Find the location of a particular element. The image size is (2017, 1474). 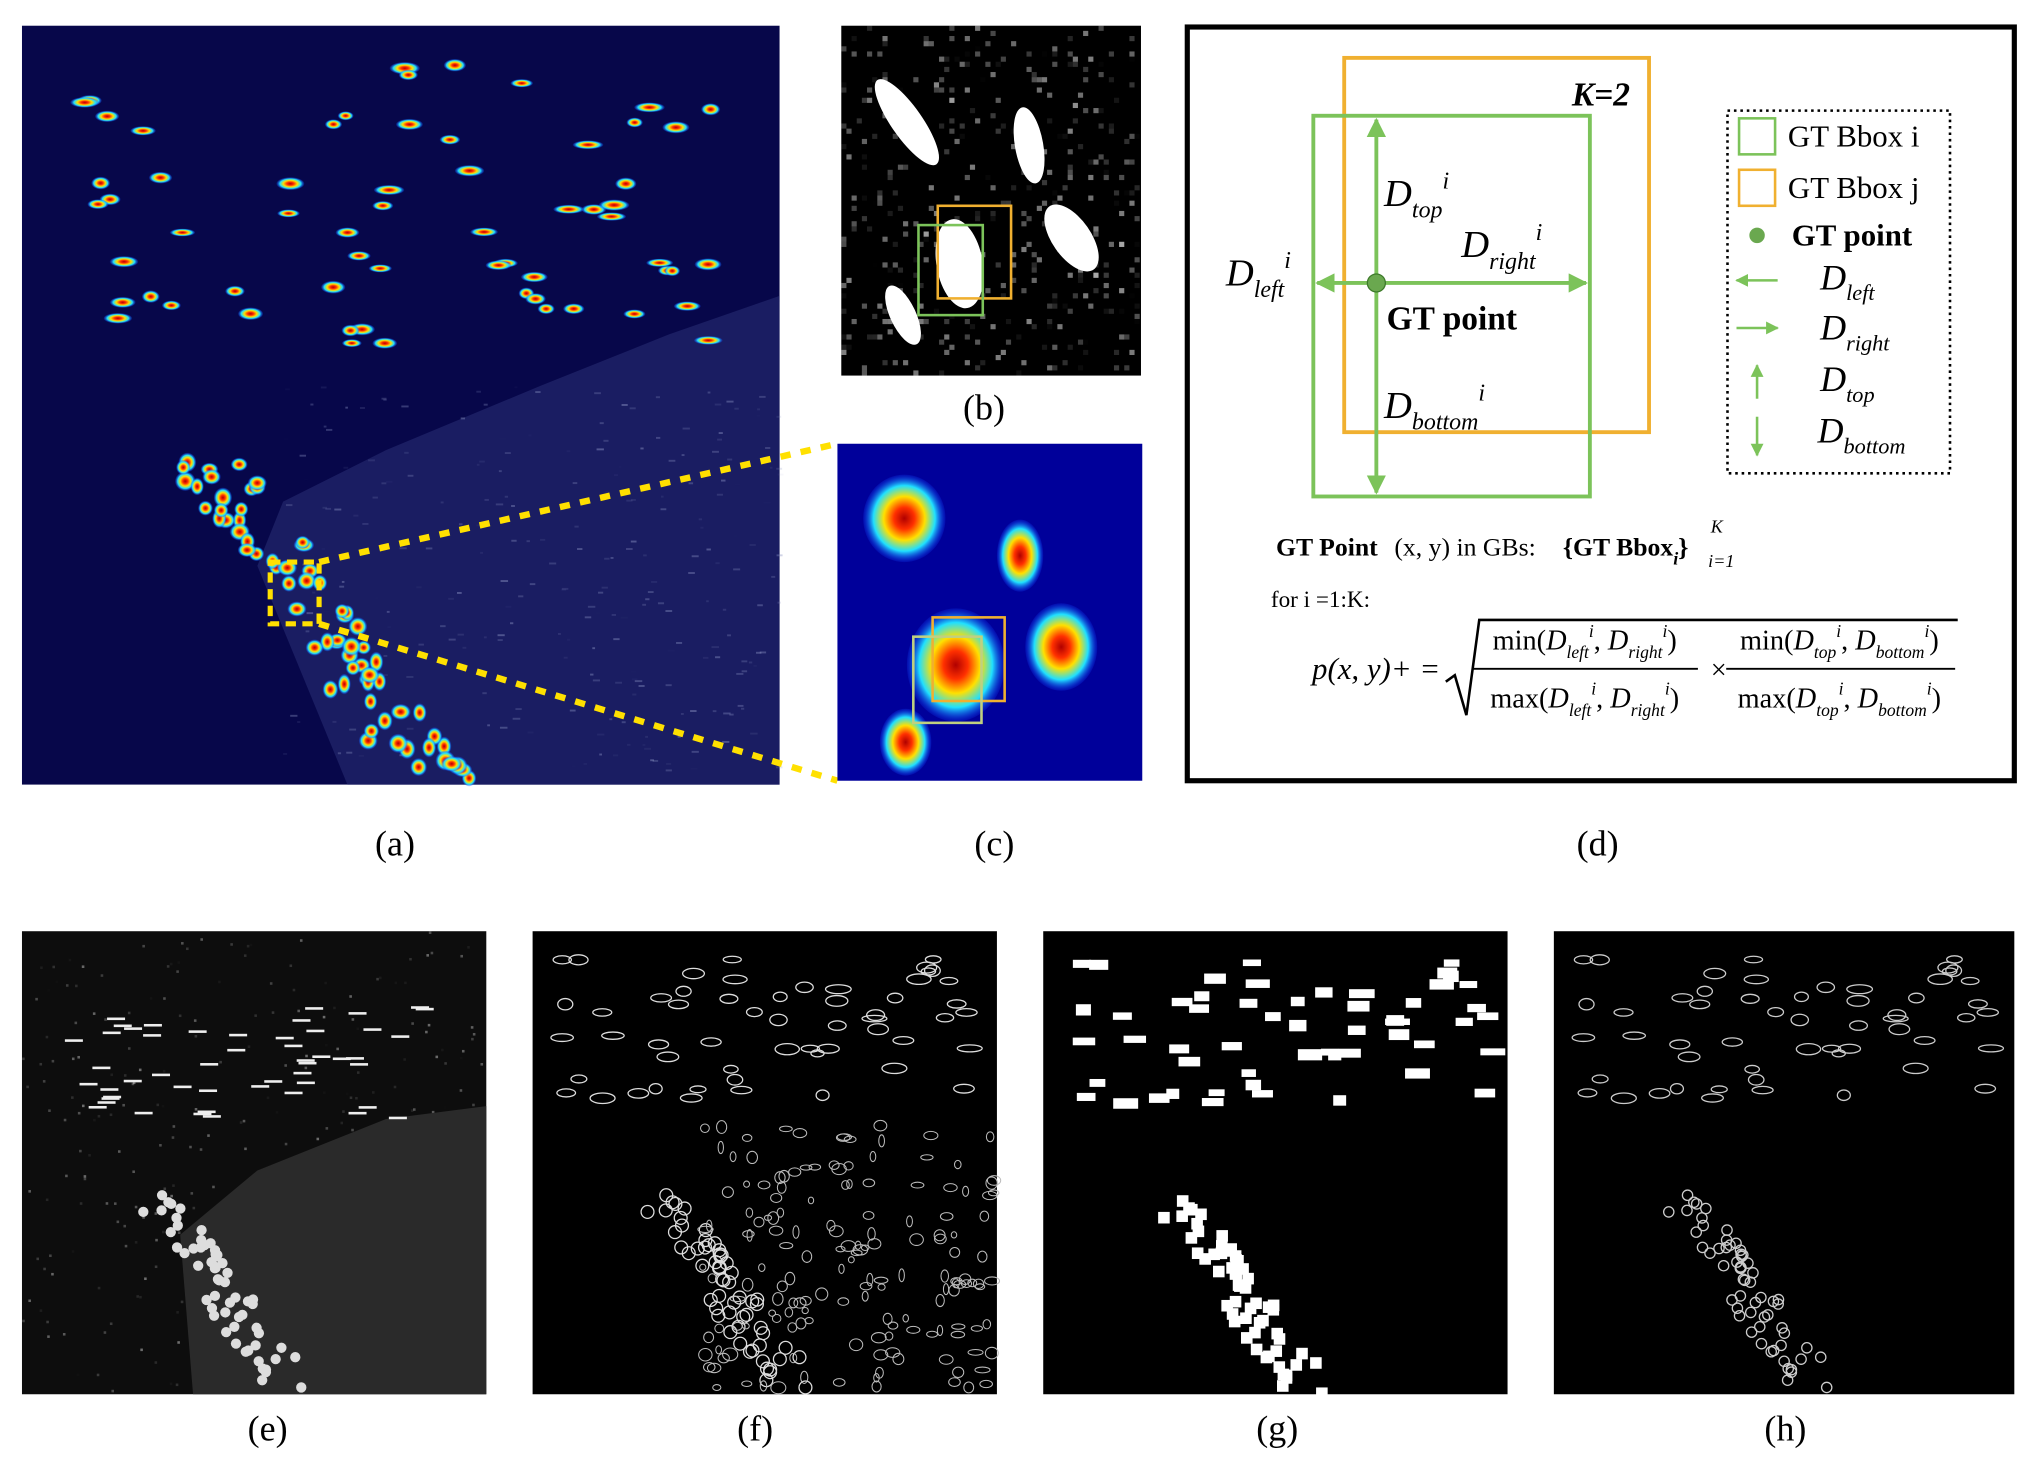

panel-g is located at coordinates (1275, 1163).